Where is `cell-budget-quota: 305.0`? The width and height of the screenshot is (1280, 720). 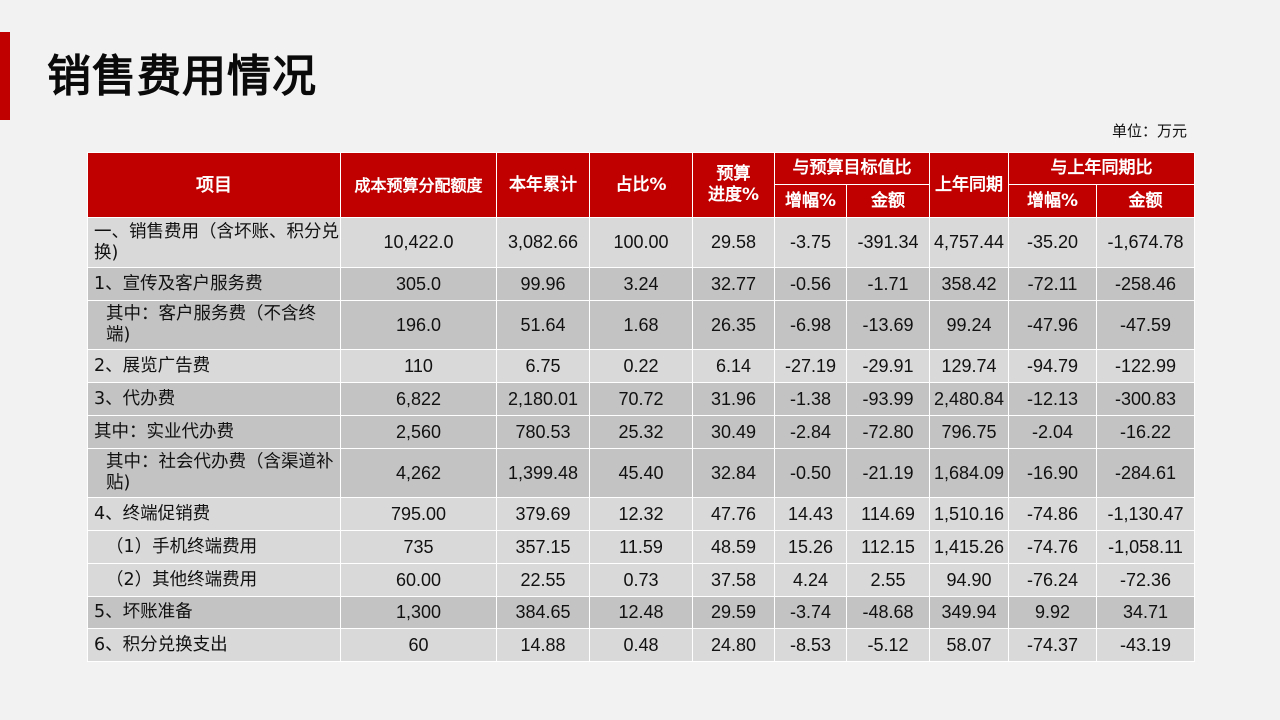
cell-budget-quota: 305.0 is located at coordinates (418, 284).